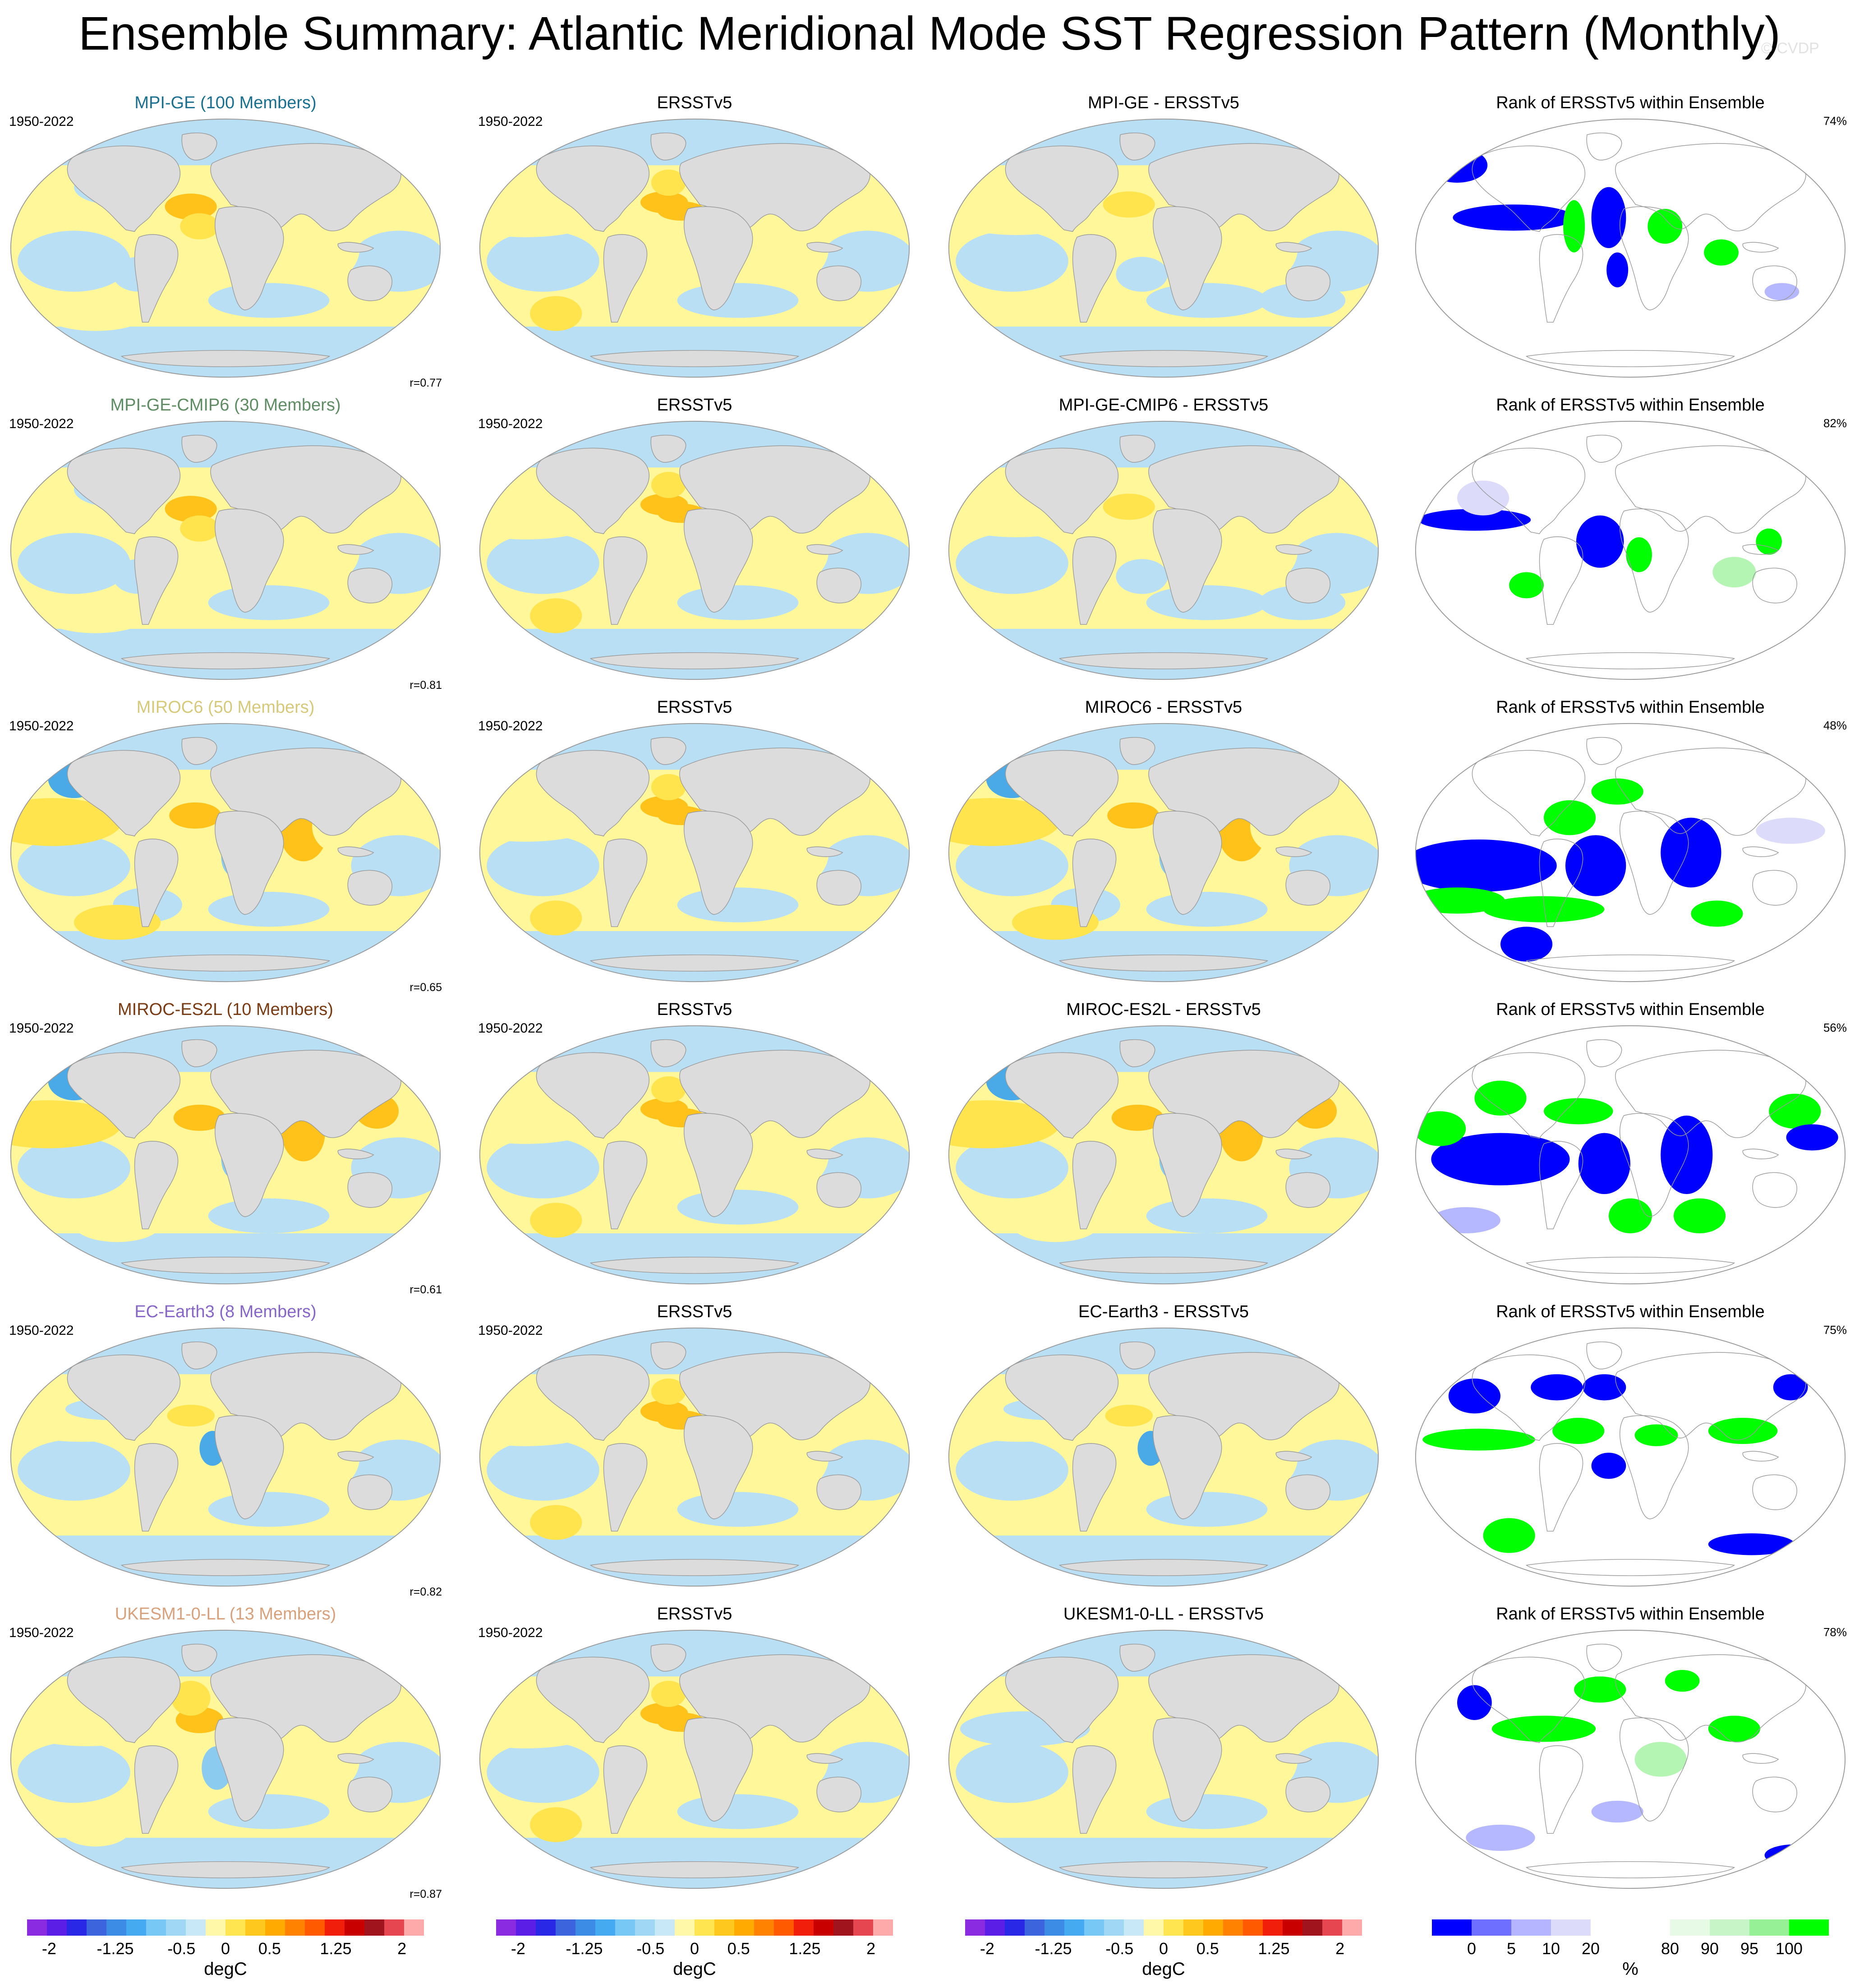  I want to click on south-america-outline, so click(1561, 580).